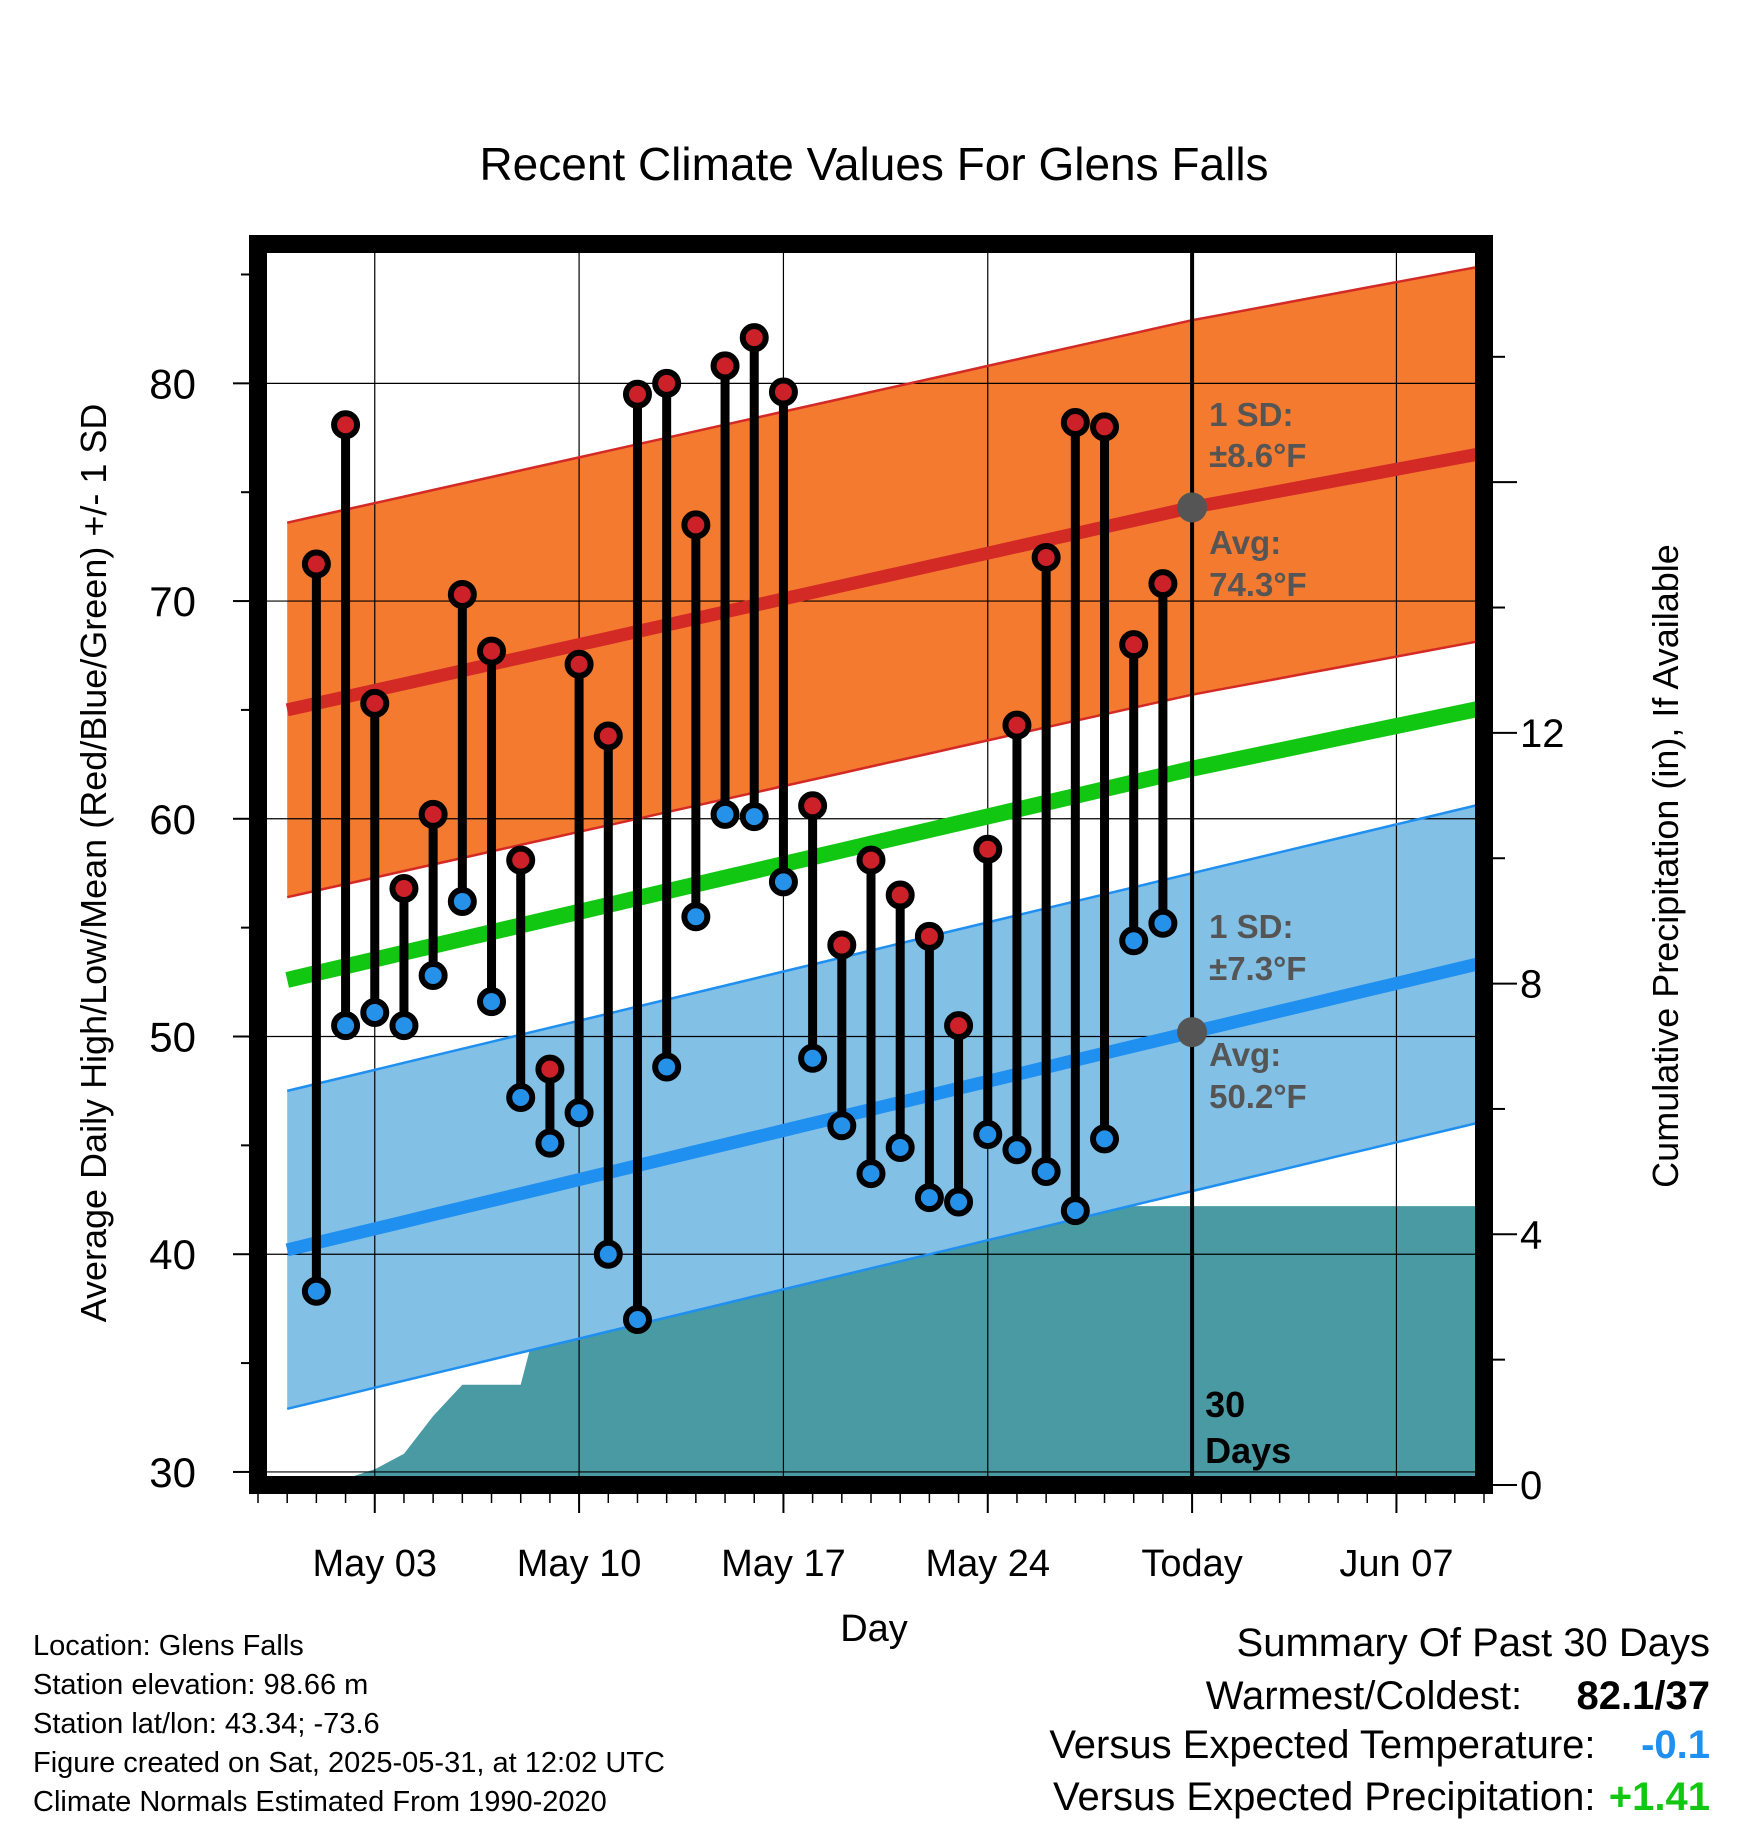  I want to click on low-avg-label: Avg:, so click(1245, 1054).